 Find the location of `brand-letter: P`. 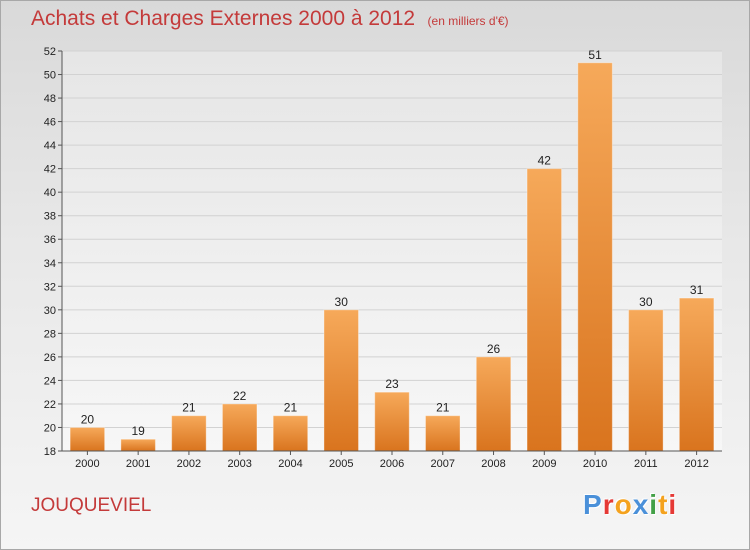

brand-letter: P is located at coordinates (593, 504).